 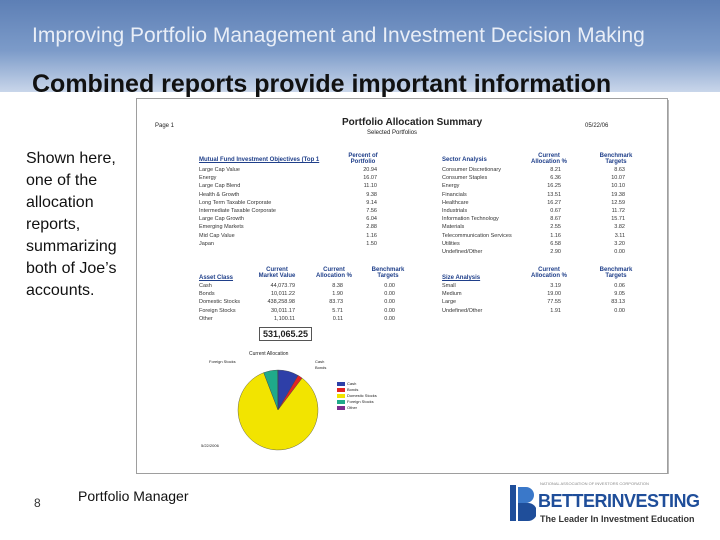 What do you see at coordinates (207, 294) in the screenshot?
I see `asset-row-name: Bonds` at bounding box center [207, 294].